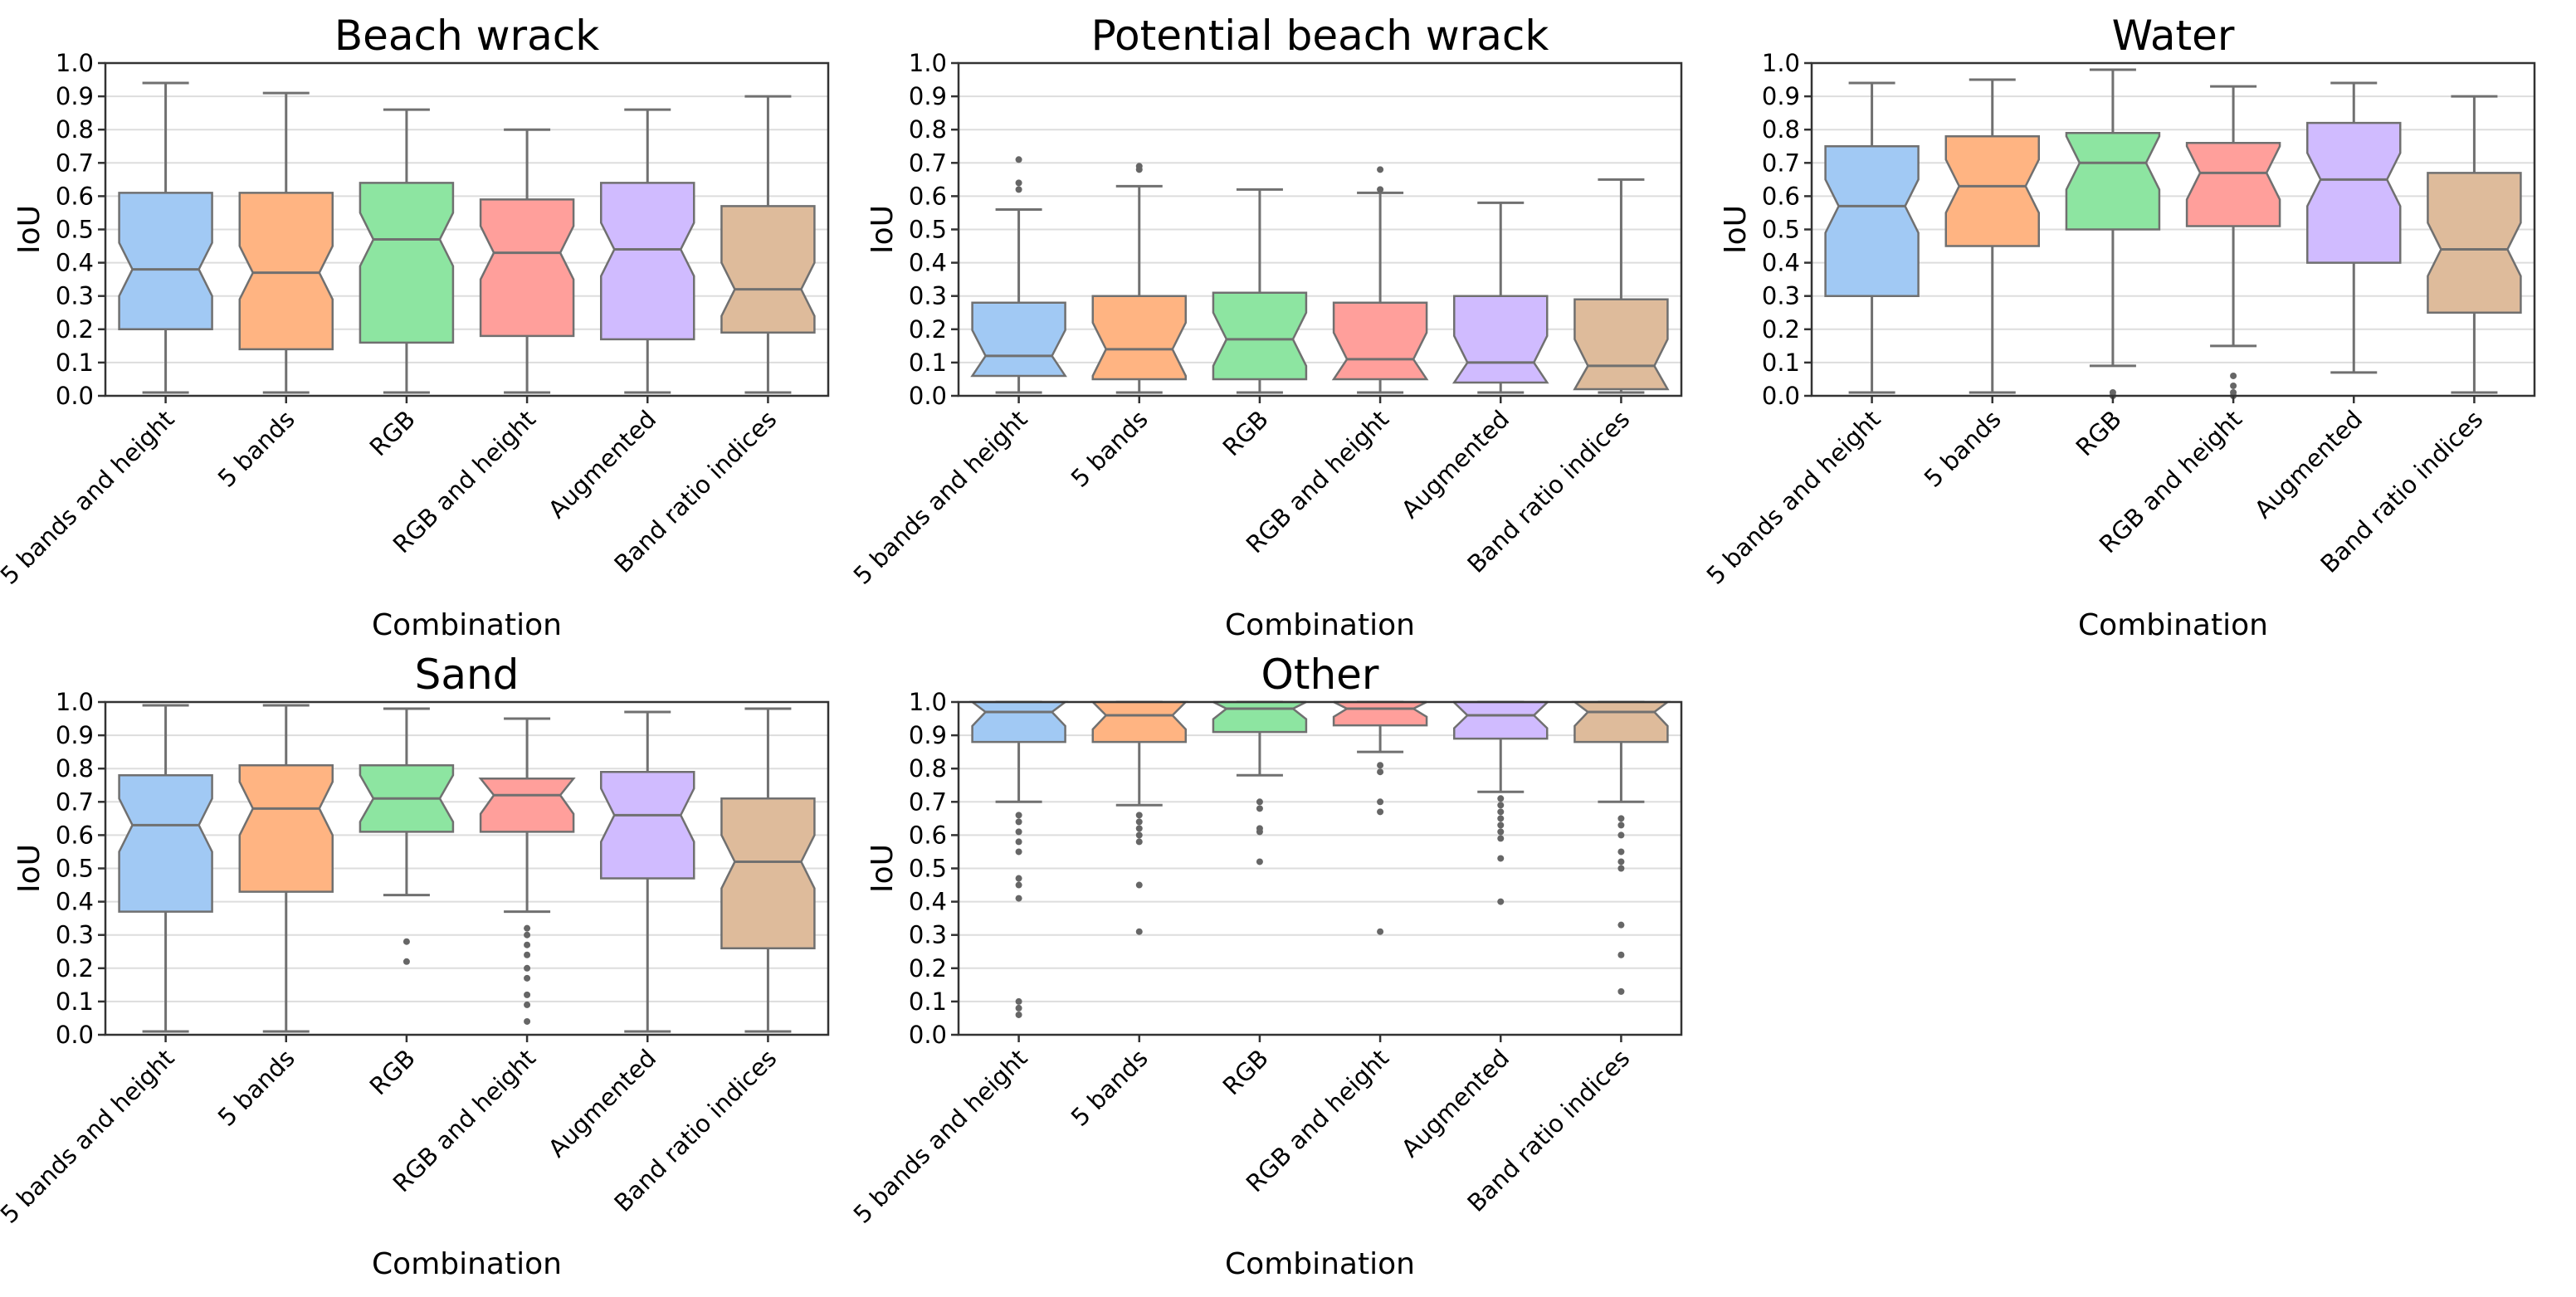 This screenshot has width=2576, height=1297. Describe the element at coordinates (467, 36) in the screenshot. I see `chart-title: Beach wrack` at that location.